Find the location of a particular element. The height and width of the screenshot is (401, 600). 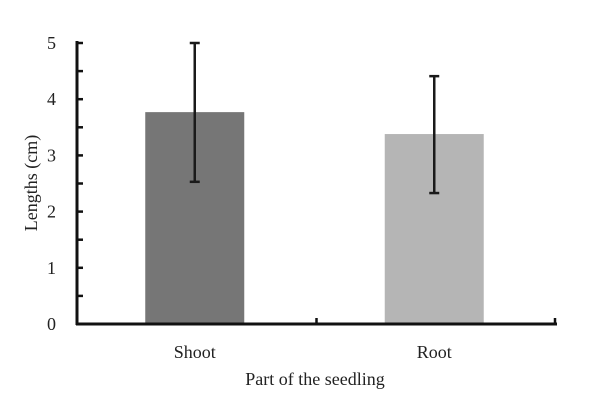

error-bar-root is located at coordinates (434, 134).